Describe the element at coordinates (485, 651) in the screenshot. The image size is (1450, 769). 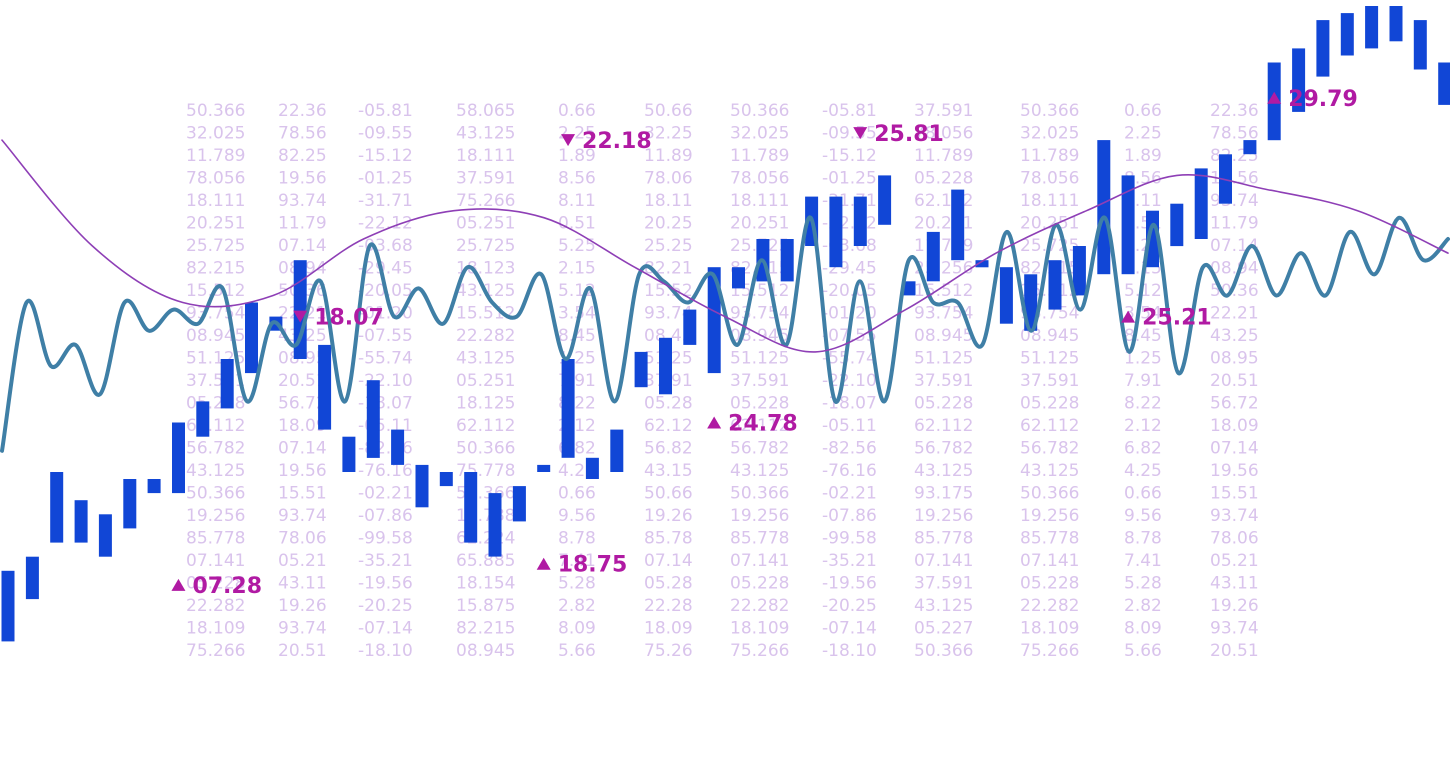
I see `background-number: 08.945` at that location.